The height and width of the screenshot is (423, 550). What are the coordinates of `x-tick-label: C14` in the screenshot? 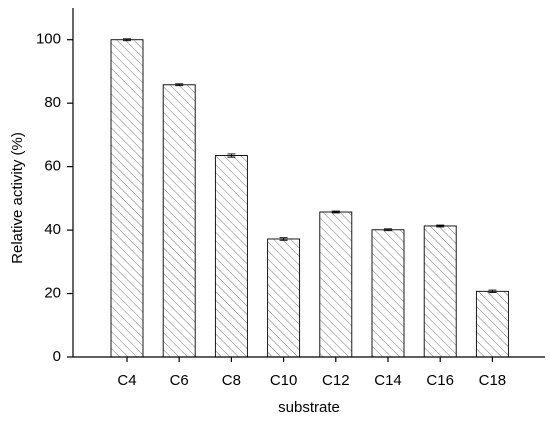 It's located at (388, 380).